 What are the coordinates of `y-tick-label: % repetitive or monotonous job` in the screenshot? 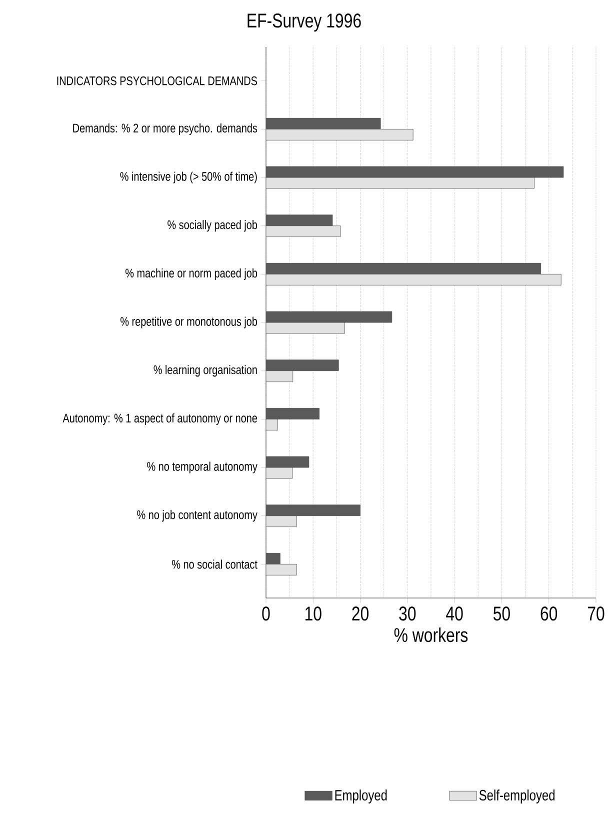 It's located at (189, 322).